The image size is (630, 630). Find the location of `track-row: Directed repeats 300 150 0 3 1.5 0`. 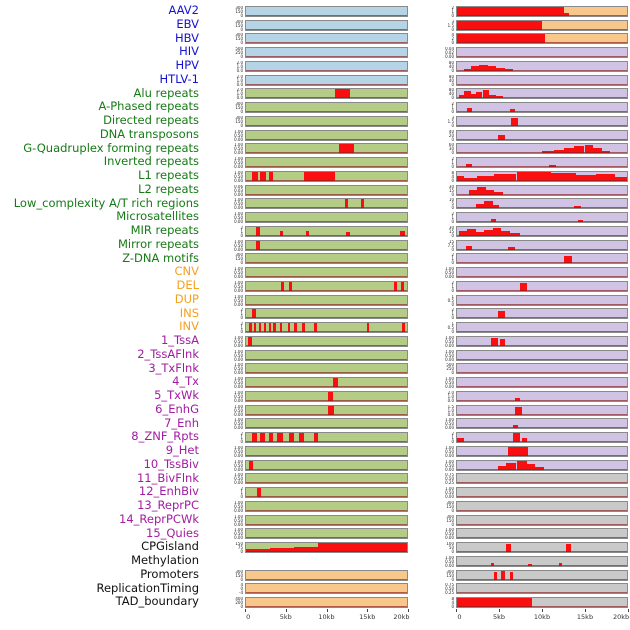

track-row: Directed repeats 300 150 0 3 1.5 0 is located at coordinates (315, 121).